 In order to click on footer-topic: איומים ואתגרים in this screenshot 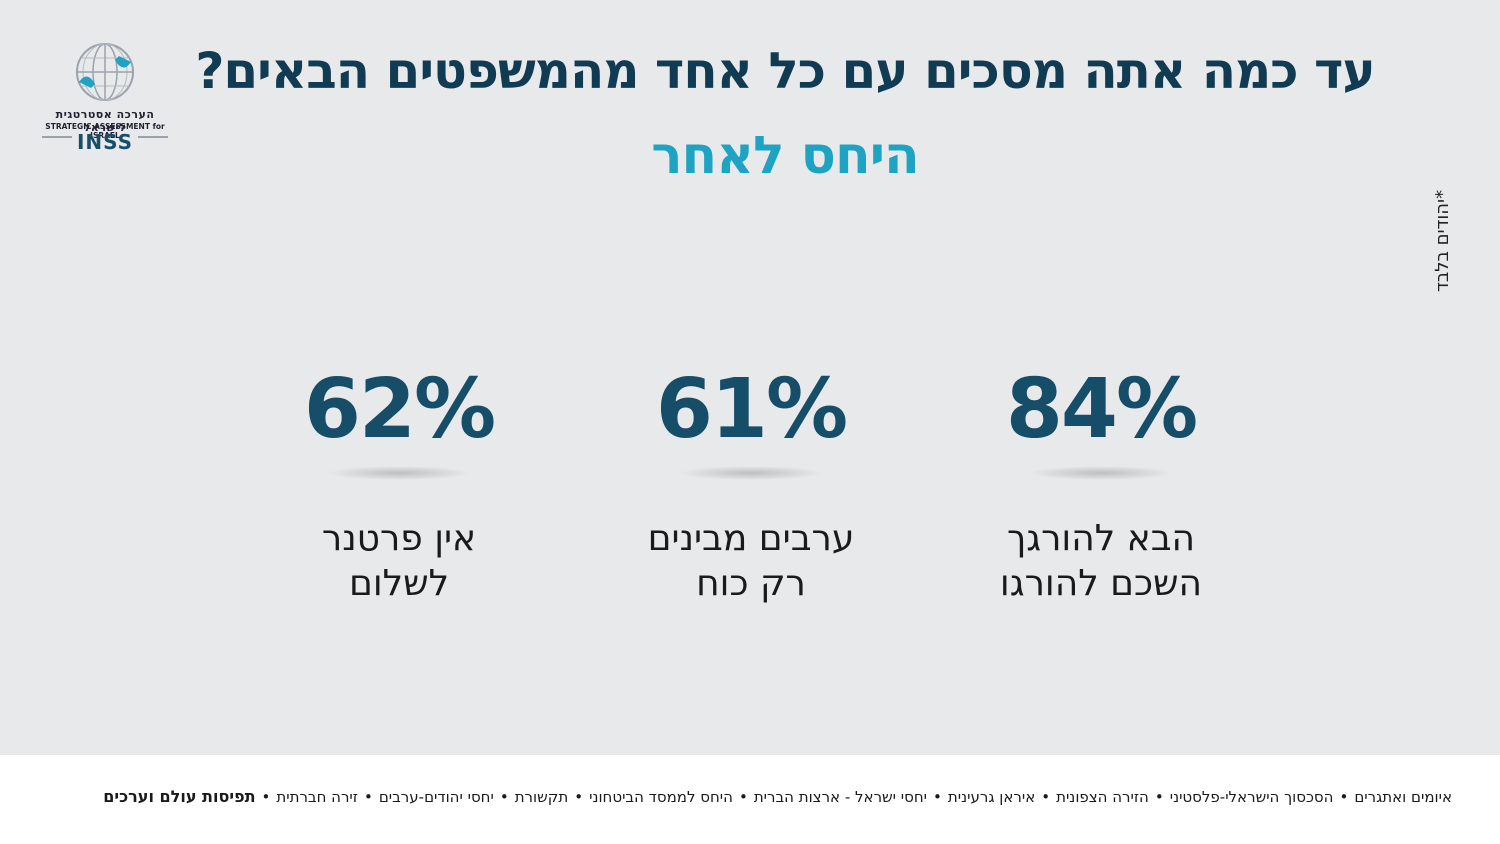, I will do `click(1403, 797)`.